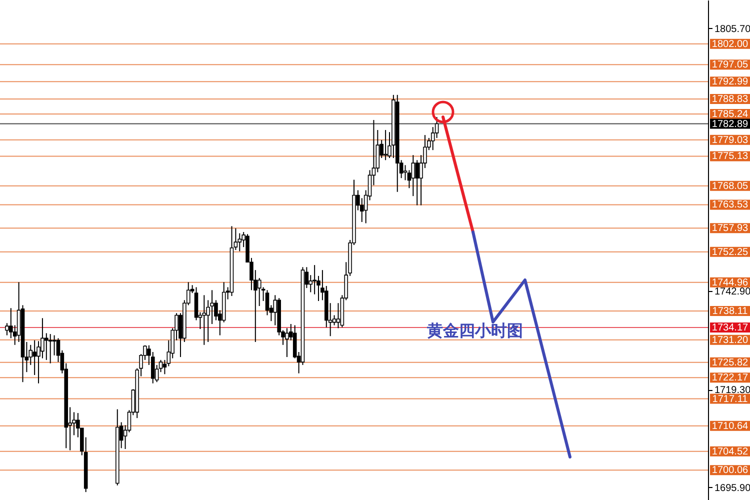 Image resolution: width=750 pixels, height=500 pixels. Describe the element at coordinates (730, 470) in the screenshot. I see `ref-line-label: 1700.06` at that location.